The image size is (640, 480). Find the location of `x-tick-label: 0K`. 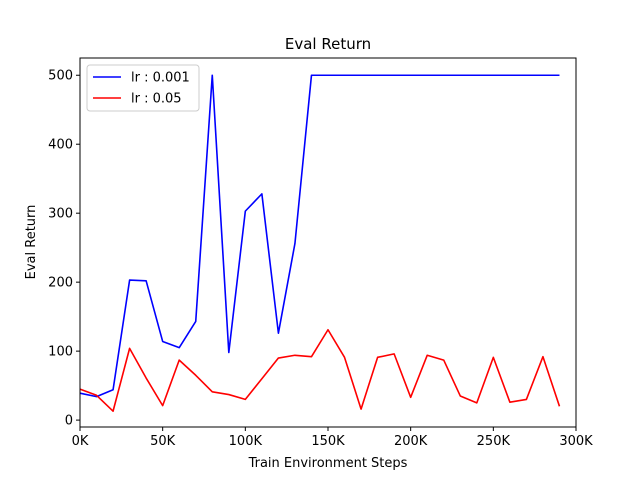

x-tick-label: 0K is located at coordinates (80, 441).